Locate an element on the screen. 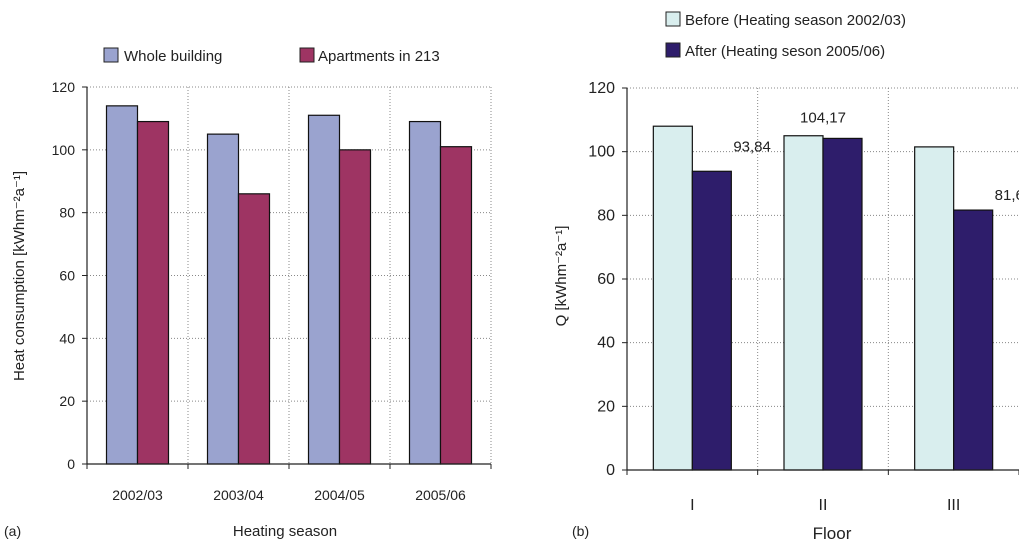  x-tick-label-b: III is located at coordinates (953, 505).